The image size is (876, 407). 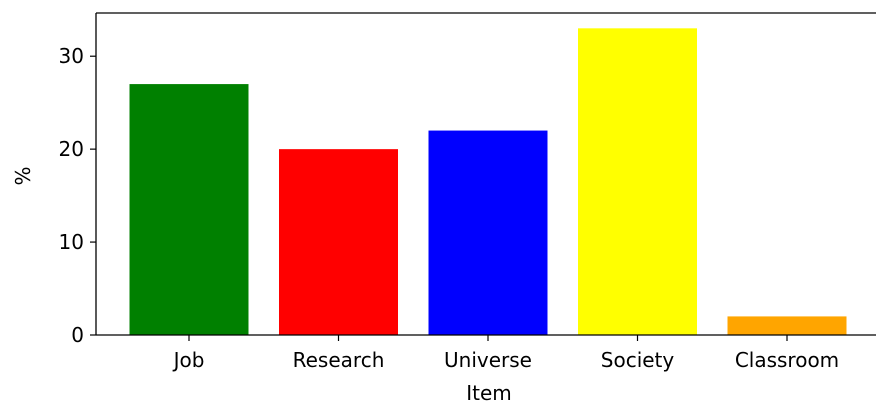 What do you see at coordinates (71, 242) in the screenshot?
I see `y-tick-label: 10` at bounding box center [71, 242].